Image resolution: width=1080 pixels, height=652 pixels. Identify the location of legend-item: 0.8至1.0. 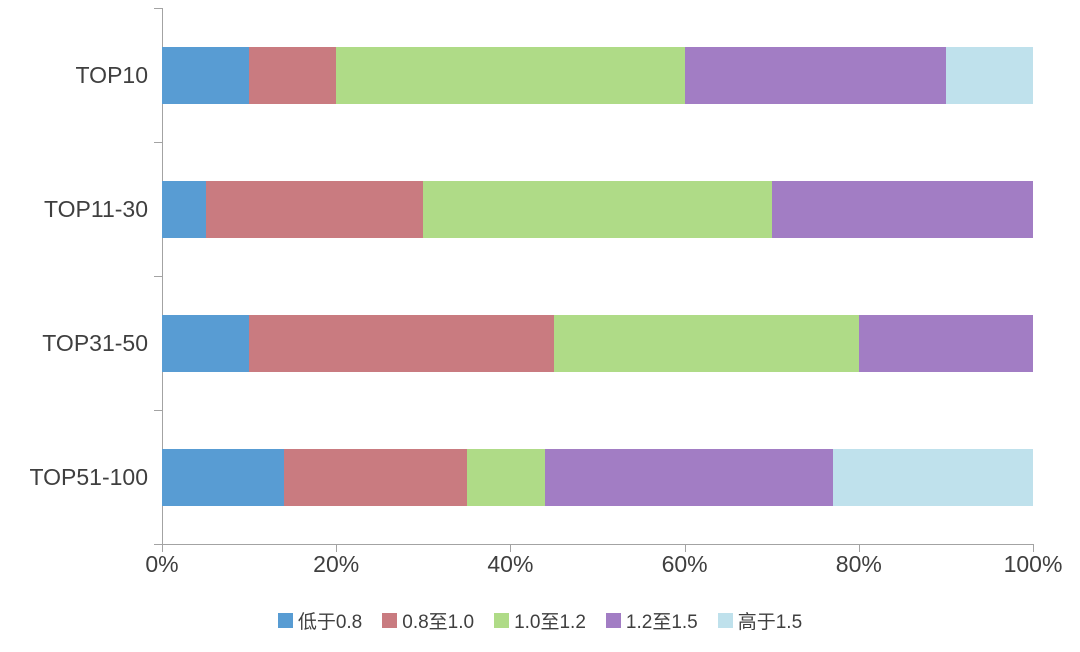
(428, 620).